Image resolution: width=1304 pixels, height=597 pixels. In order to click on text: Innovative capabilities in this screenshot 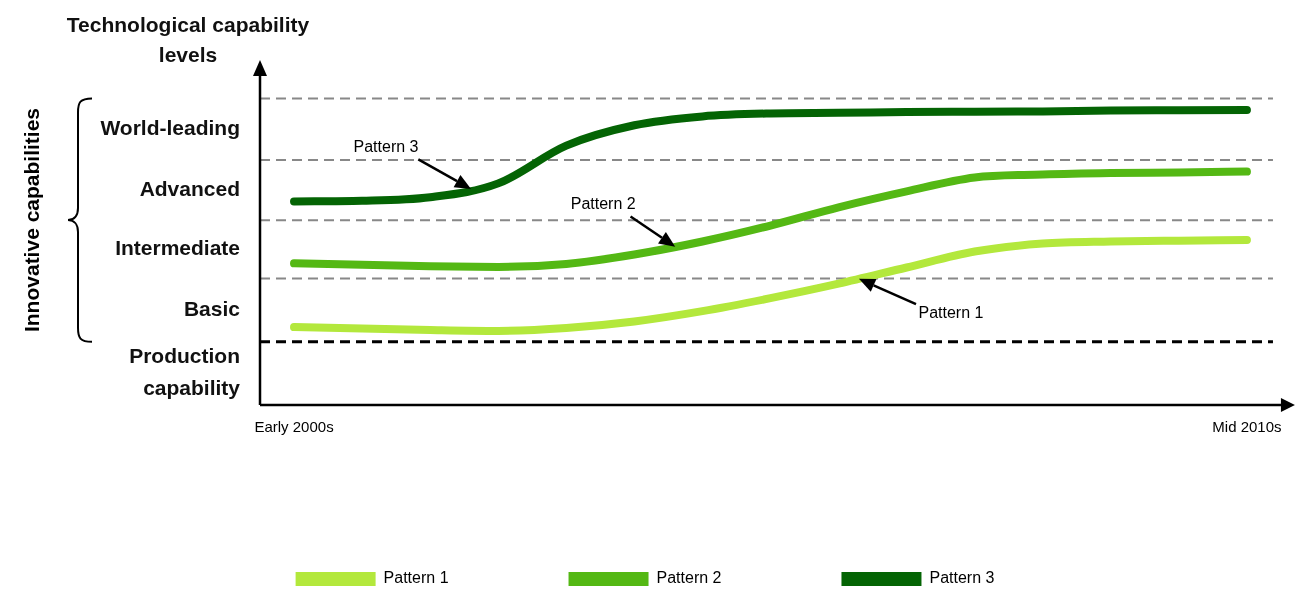, I will do `click(31, 221)`.